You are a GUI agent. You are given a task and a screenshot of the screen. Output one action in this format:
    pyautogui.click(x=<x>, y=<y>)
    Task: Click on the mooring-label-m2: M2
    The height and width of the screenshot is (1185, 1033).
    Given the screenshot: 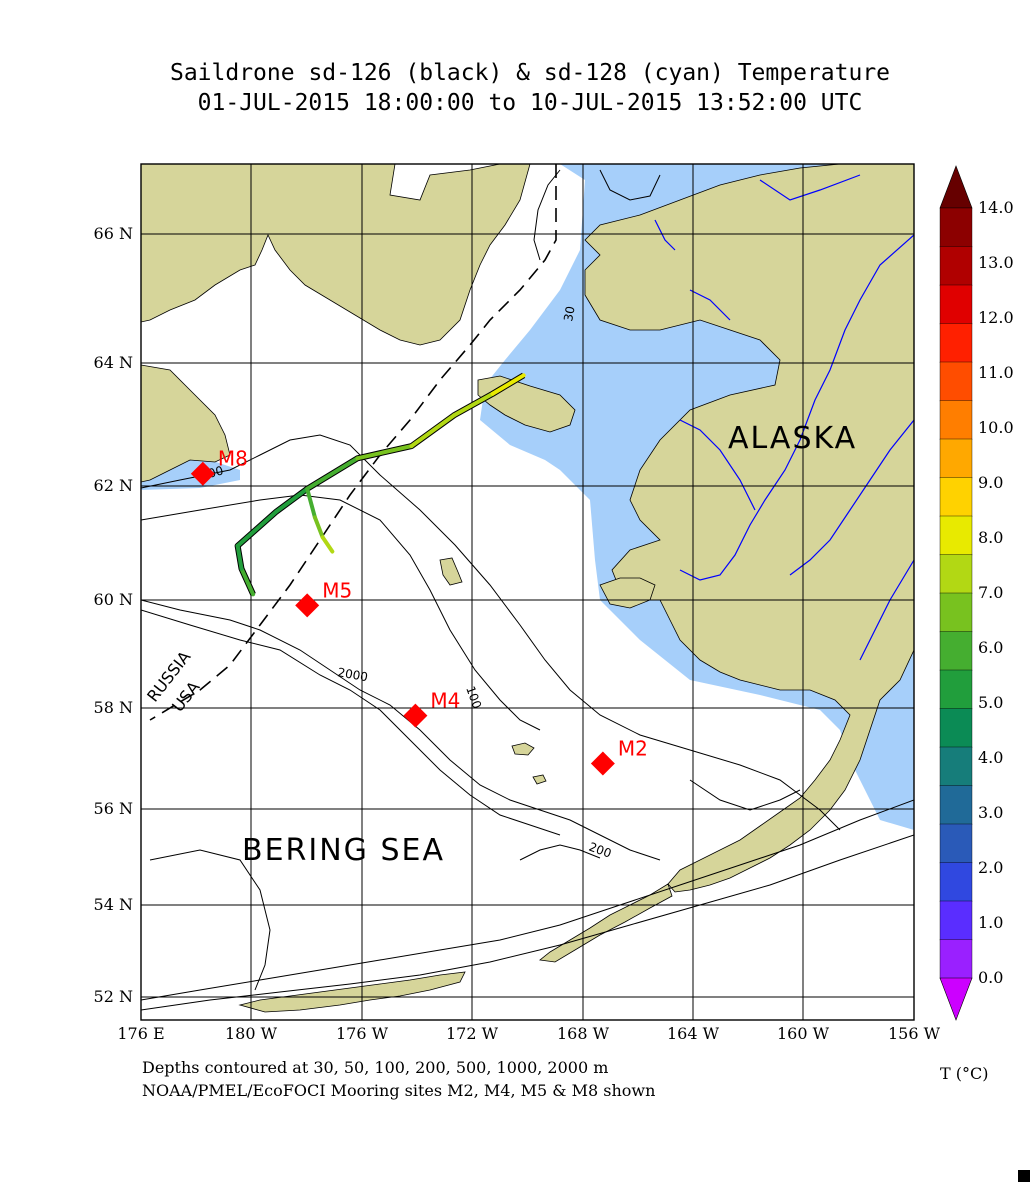 What is the action you would take?
    pyautogui.click(x=633, y=749)
    